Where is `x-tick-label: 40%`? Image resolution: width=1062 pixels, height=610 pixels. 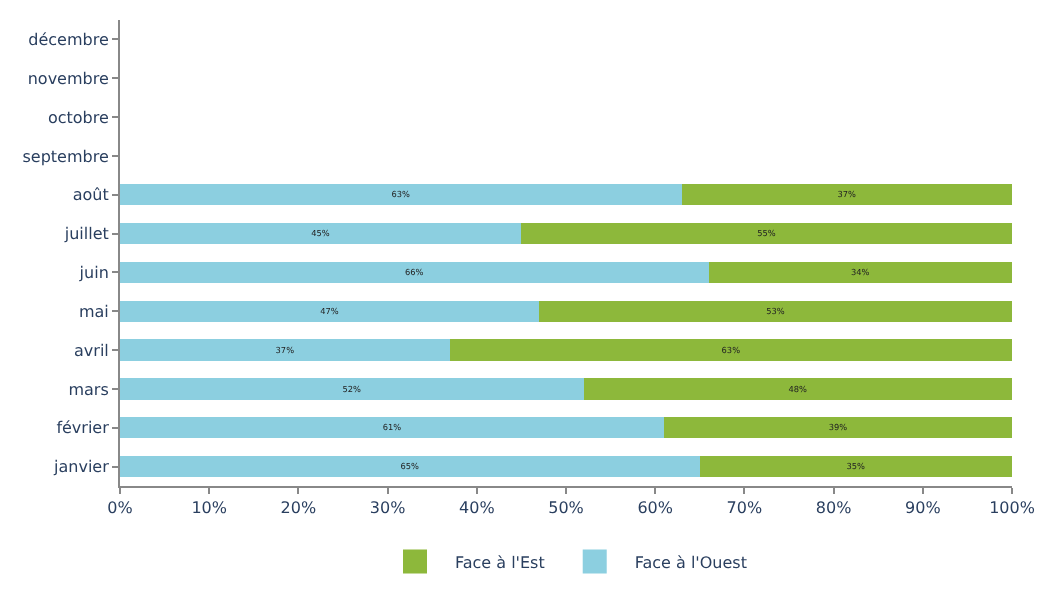 x-tick-label: 40% is located at coordinates (477, 508).